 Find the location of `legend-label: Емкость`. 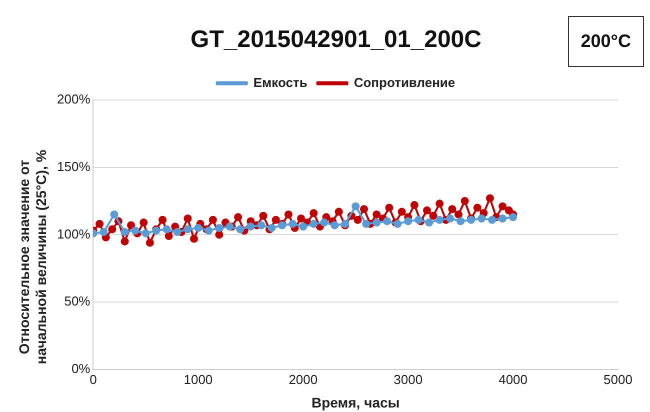

legend-label: Емкость is located at coordinates (280, 82).